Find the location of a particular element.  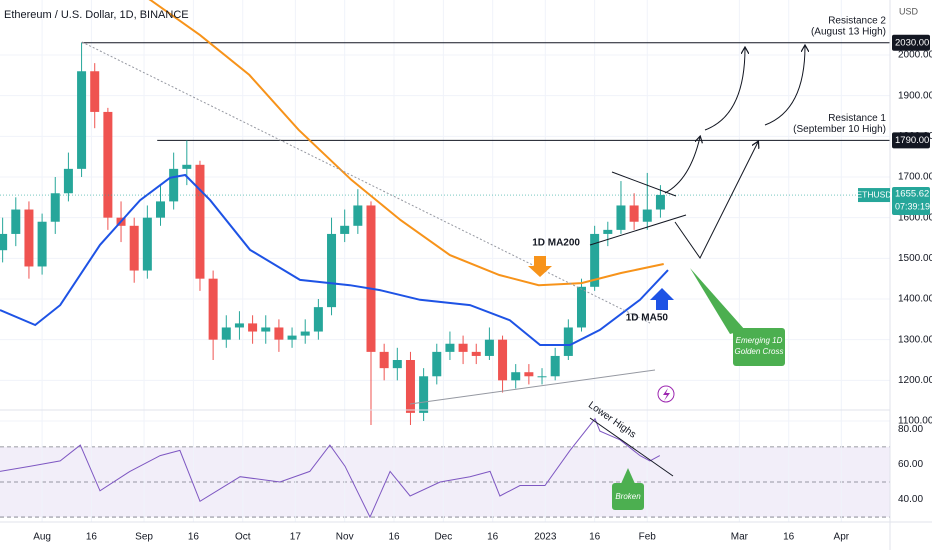

x-tick-label: Apr is located at coordinates (842, 537).